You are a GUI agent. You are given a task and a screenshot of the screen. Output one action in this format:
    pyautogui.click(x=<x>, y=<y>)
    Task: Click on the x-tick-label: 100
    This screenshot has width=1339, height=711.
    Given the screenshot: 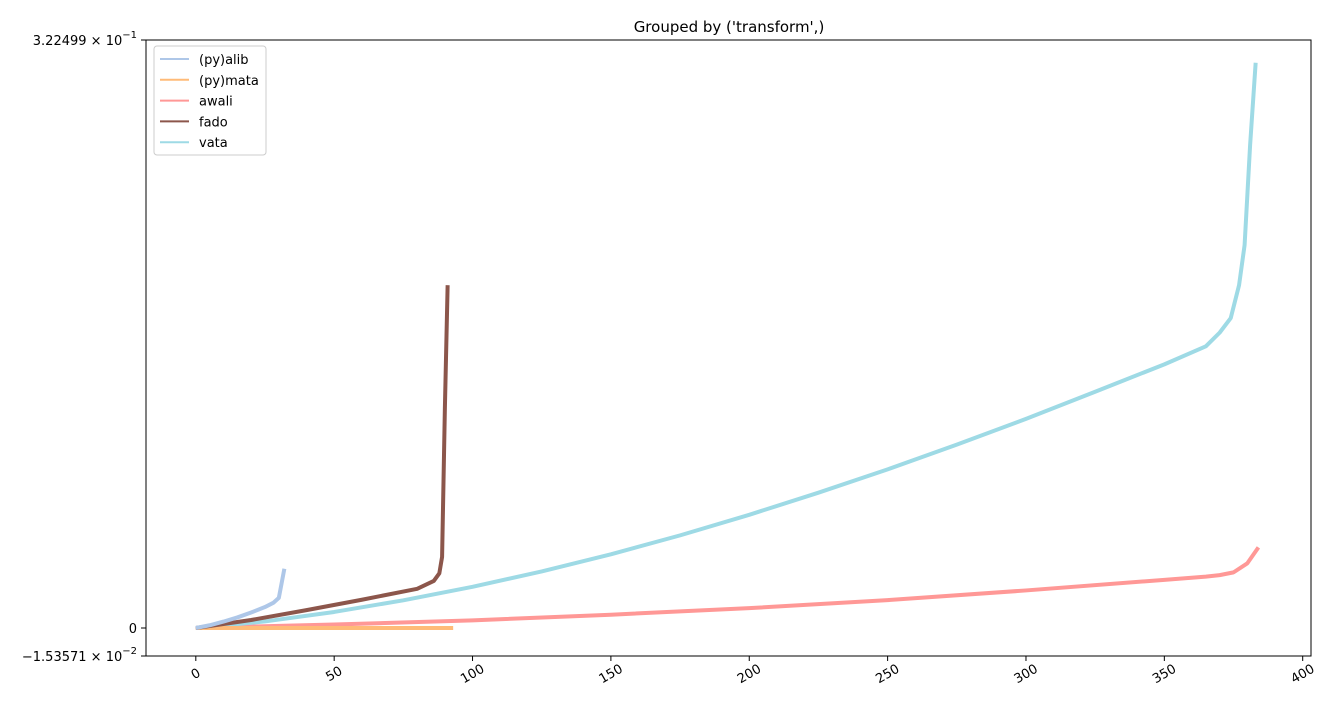 What is the action you would take?
    pyautogui.click(x=472, y=674)
    